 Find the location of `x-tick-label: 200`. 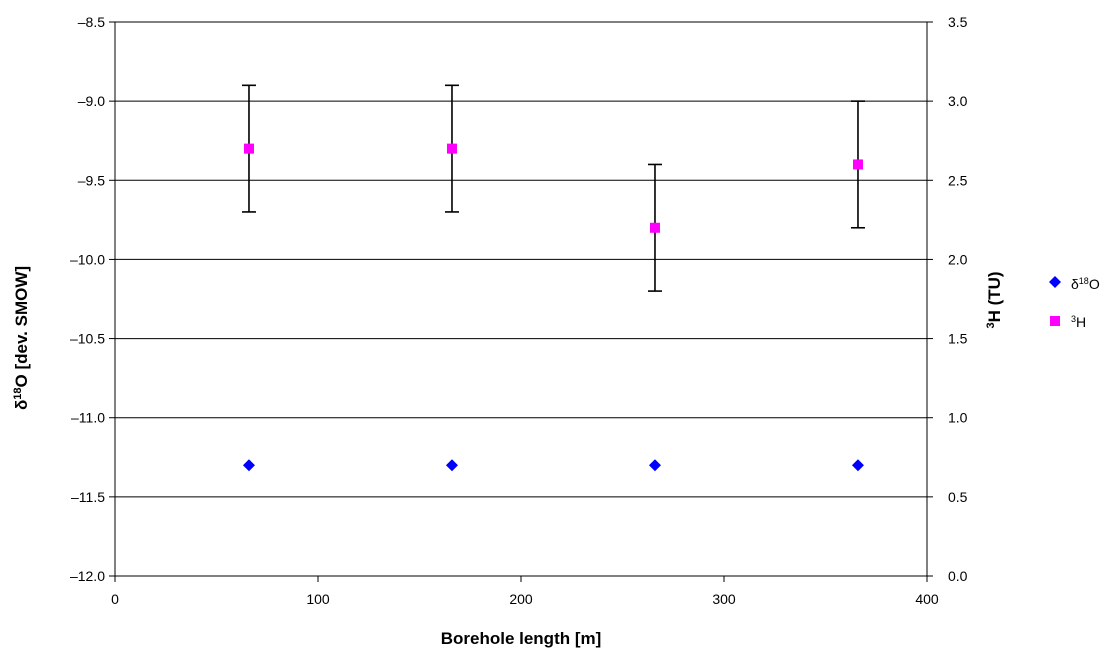

x-tick-label: 200 is located at coordinates (521, 599).